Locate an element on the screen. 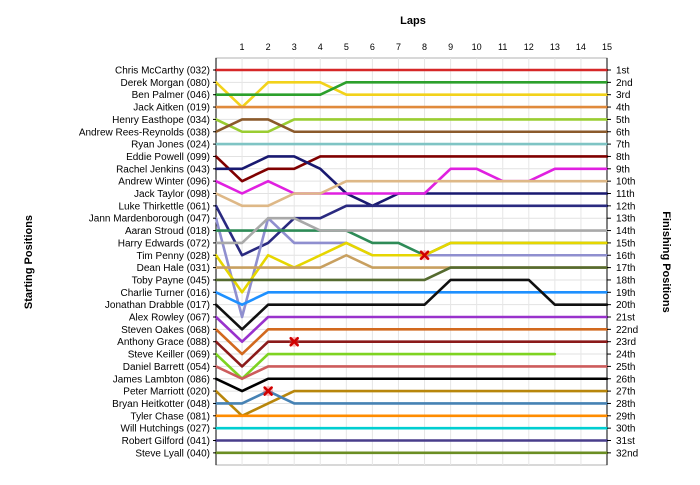 This screenshot has width=700, height=485. x-tick-label: 12 is located at coordinates (529, 47).